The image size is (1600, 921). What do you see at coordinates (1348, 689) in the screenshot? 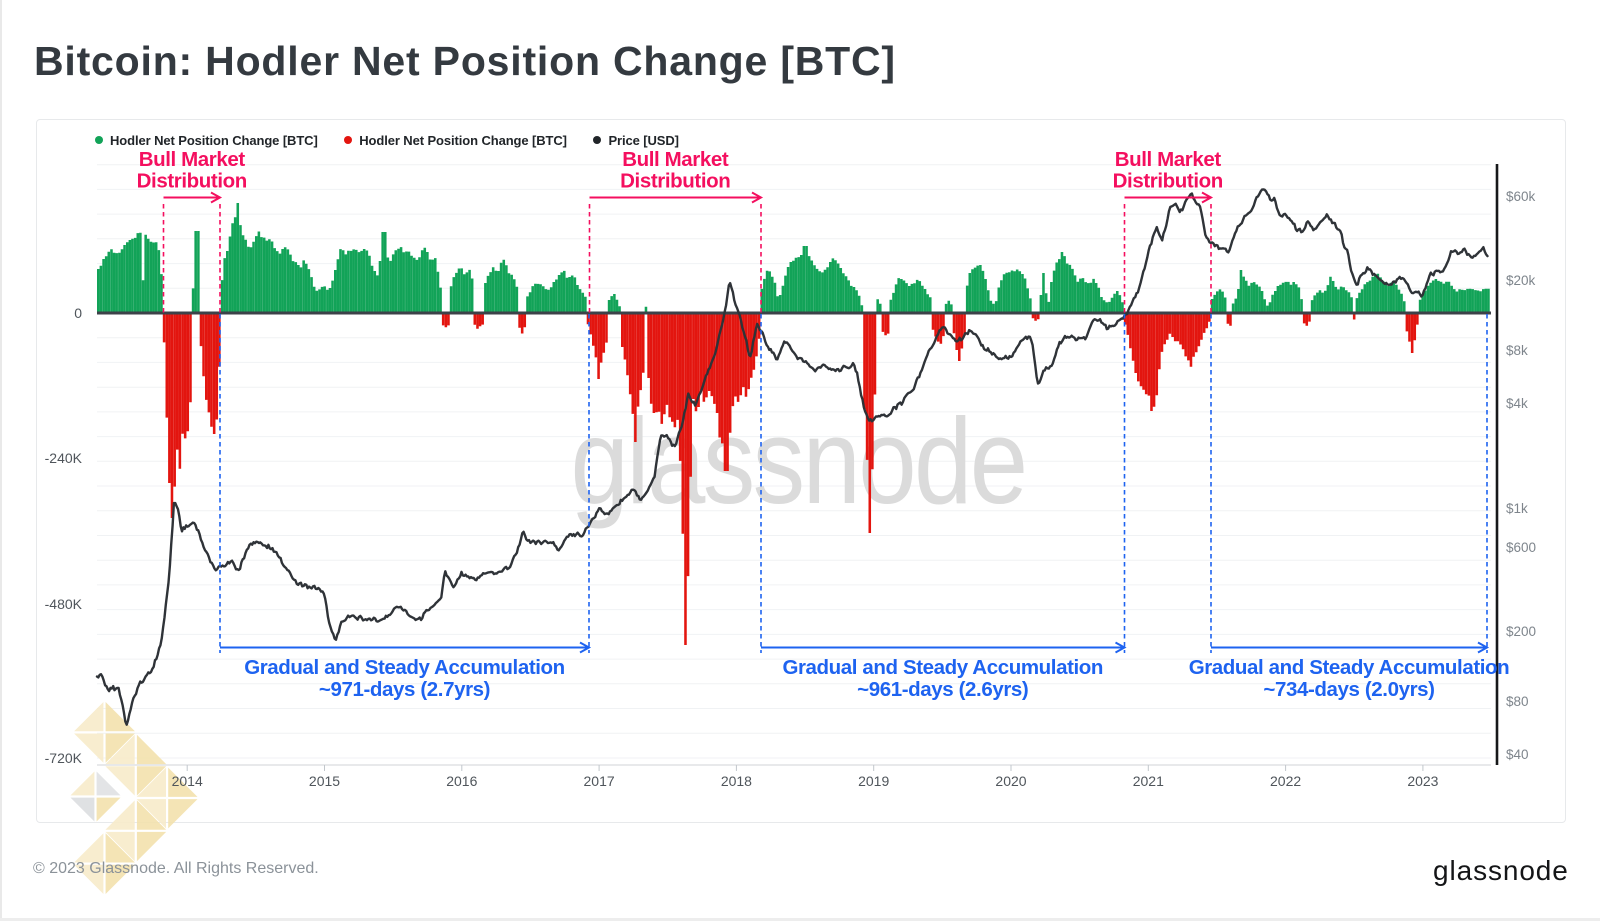
I see `svg-text: ~734-days (2.0yrs)` at bounding box center [1348, 689].